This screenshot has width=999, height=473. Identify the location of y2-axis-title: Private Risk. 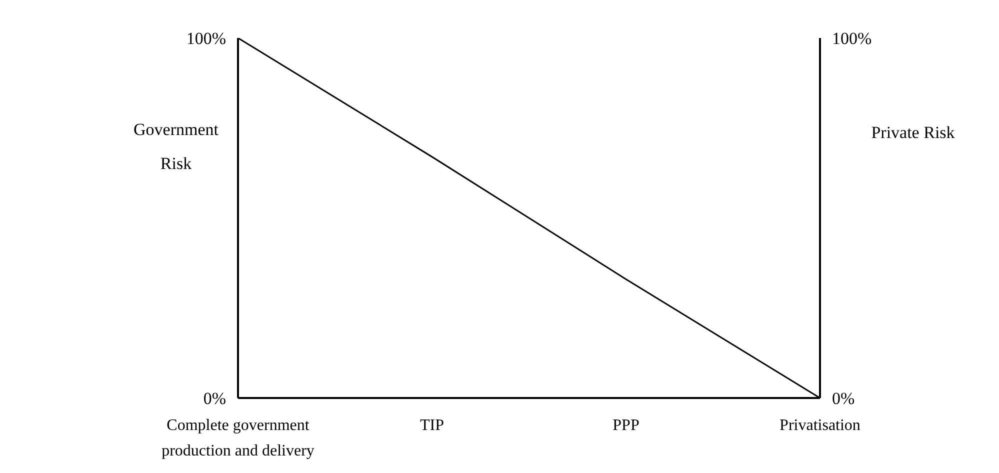
(913, 133).